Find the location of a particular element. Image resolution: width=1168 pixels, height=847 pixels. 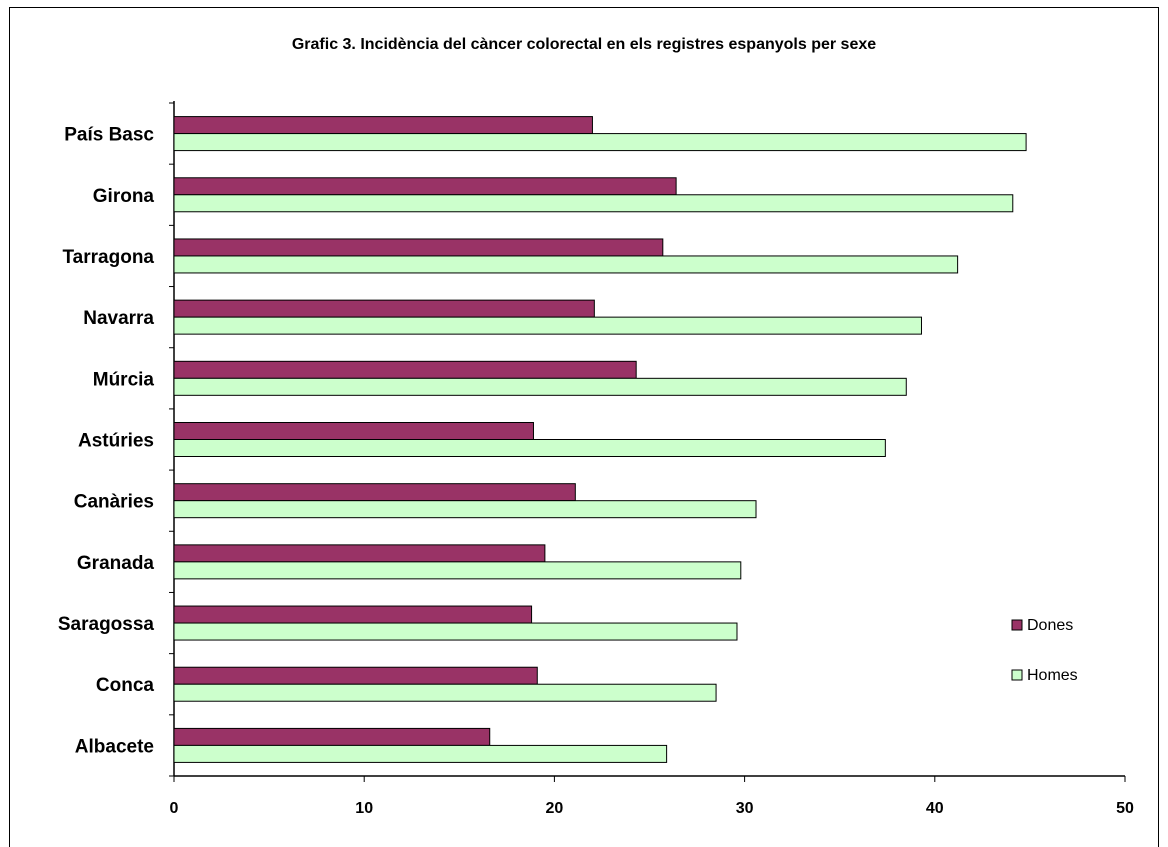

legend: Dones Homes is located at coordinates (1044, 650).